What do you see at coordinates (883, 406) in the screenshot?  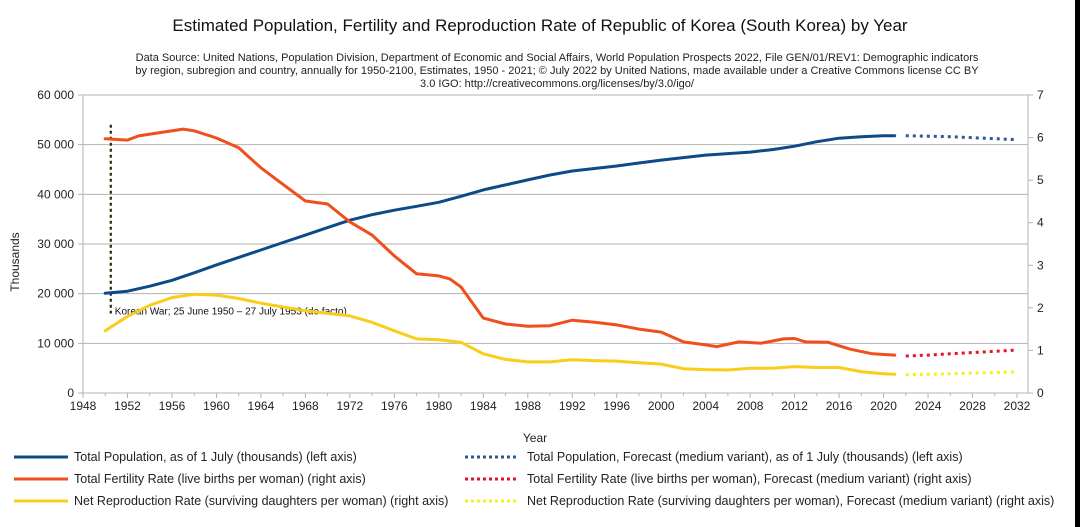 I see `x-tick-label: 2020` at bounding box center [883, 406].